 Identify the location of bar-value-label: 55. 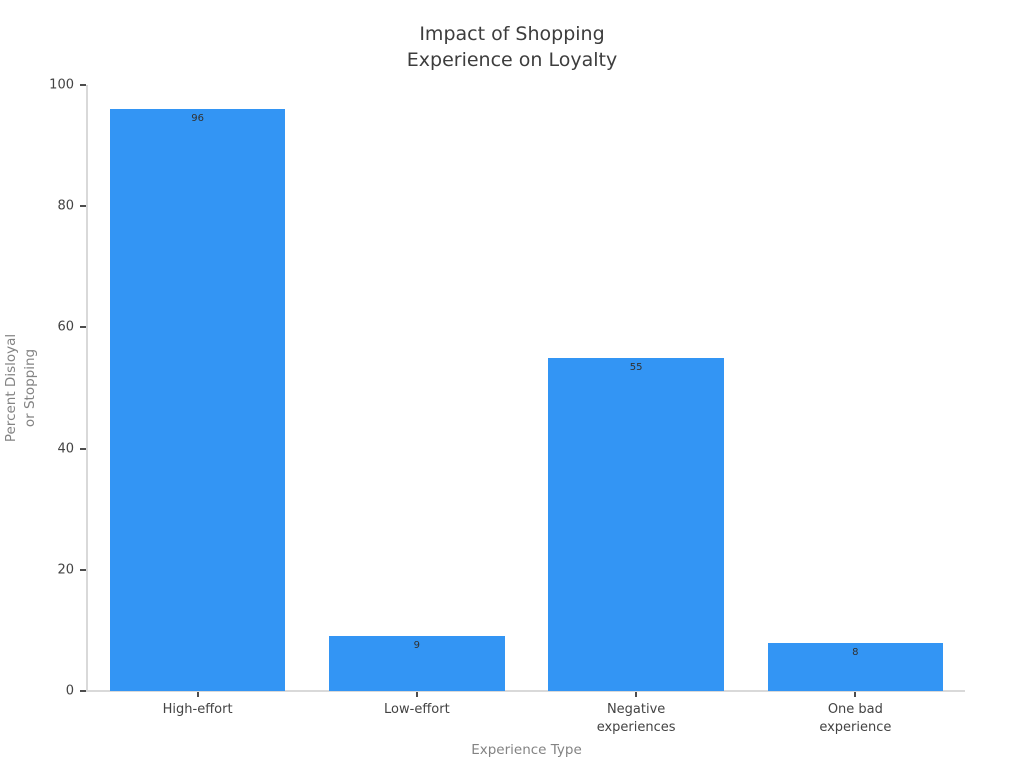
(636, 367).